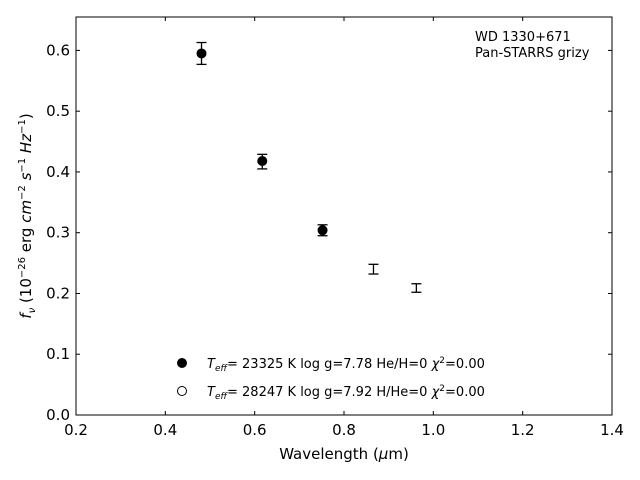 The image size is (640, 480). What do you see at coordinates (58, 415) in the screenshot?
I see `y-tick-label: 0.0` at bounding box center [58, 415].